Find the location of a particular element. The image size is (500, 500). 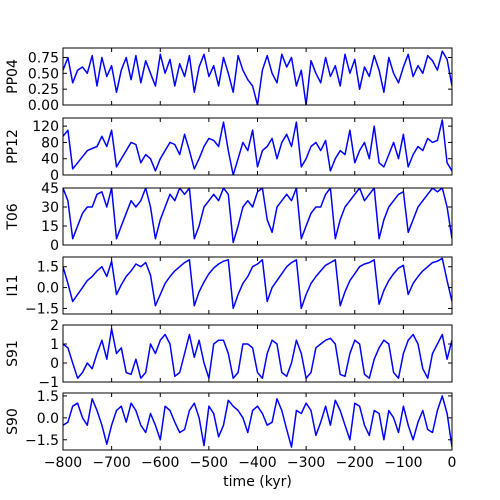

y-tick-label: −1 is located at coordinates (48, 383).